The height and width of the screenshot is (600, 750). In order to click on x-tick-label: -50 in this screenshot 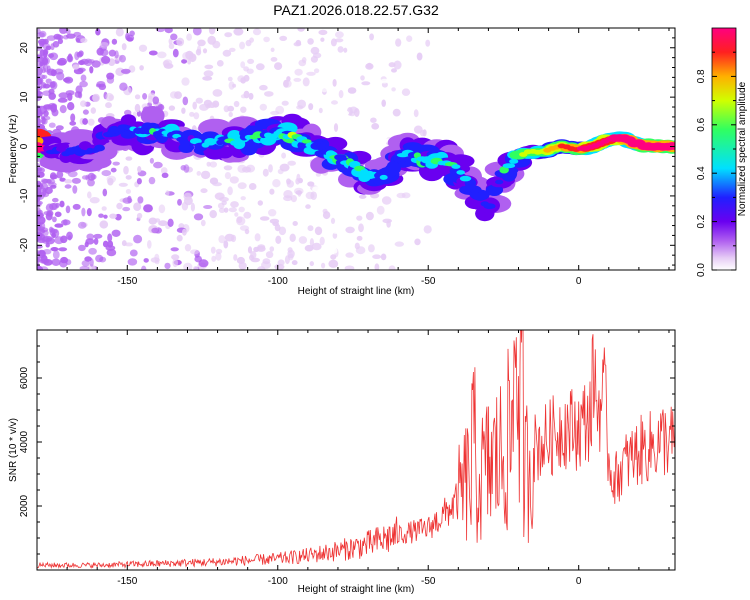, I will do `click(428, 581)`.